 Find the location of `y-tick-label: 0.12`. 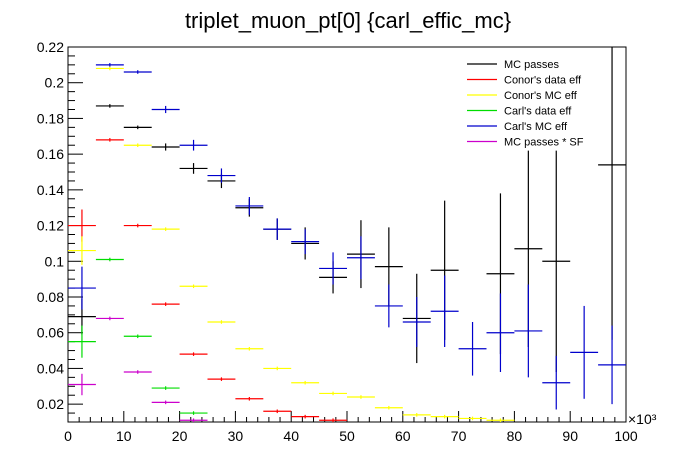

y-tick-label: 0.12 is located at coordinates (50, 226).